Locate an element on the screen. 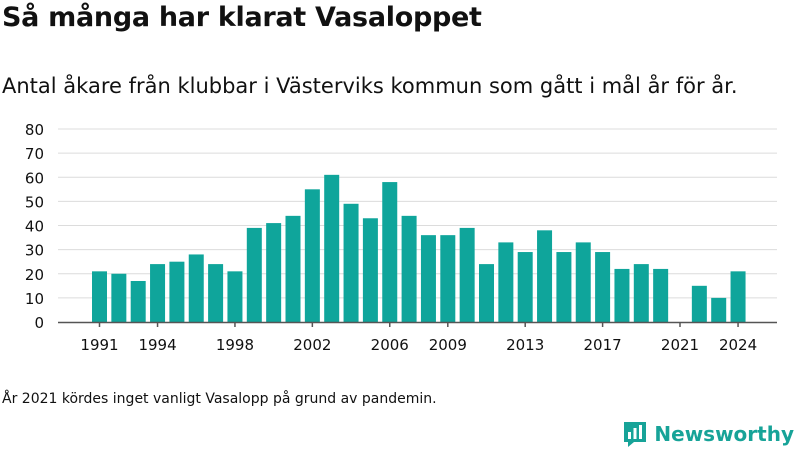 The width and height of the screenshot is (800, 450). y-tick-label: 20 is located at coordinates (34, 275).